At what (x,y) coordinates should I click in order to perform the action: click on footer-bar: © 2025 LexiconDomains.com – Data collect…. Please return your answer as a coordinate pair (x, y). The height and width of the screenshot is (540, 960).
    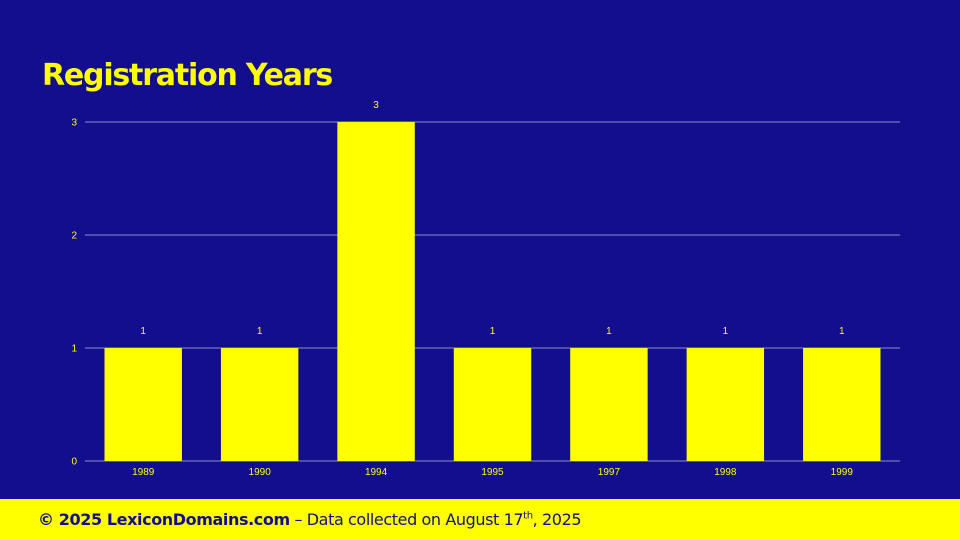
    Looking at the image, I should click on (480, 519).